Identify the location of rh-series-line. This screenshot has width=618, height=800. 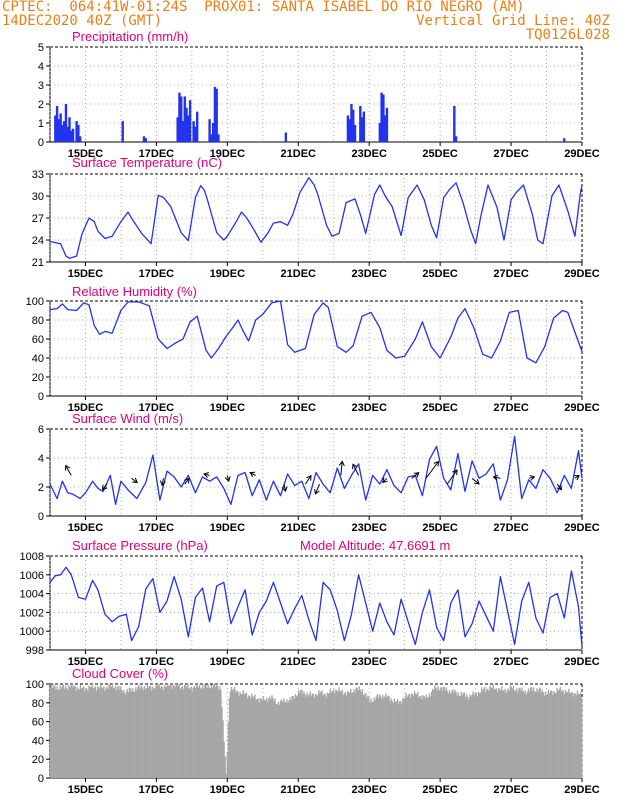
(316, 332).